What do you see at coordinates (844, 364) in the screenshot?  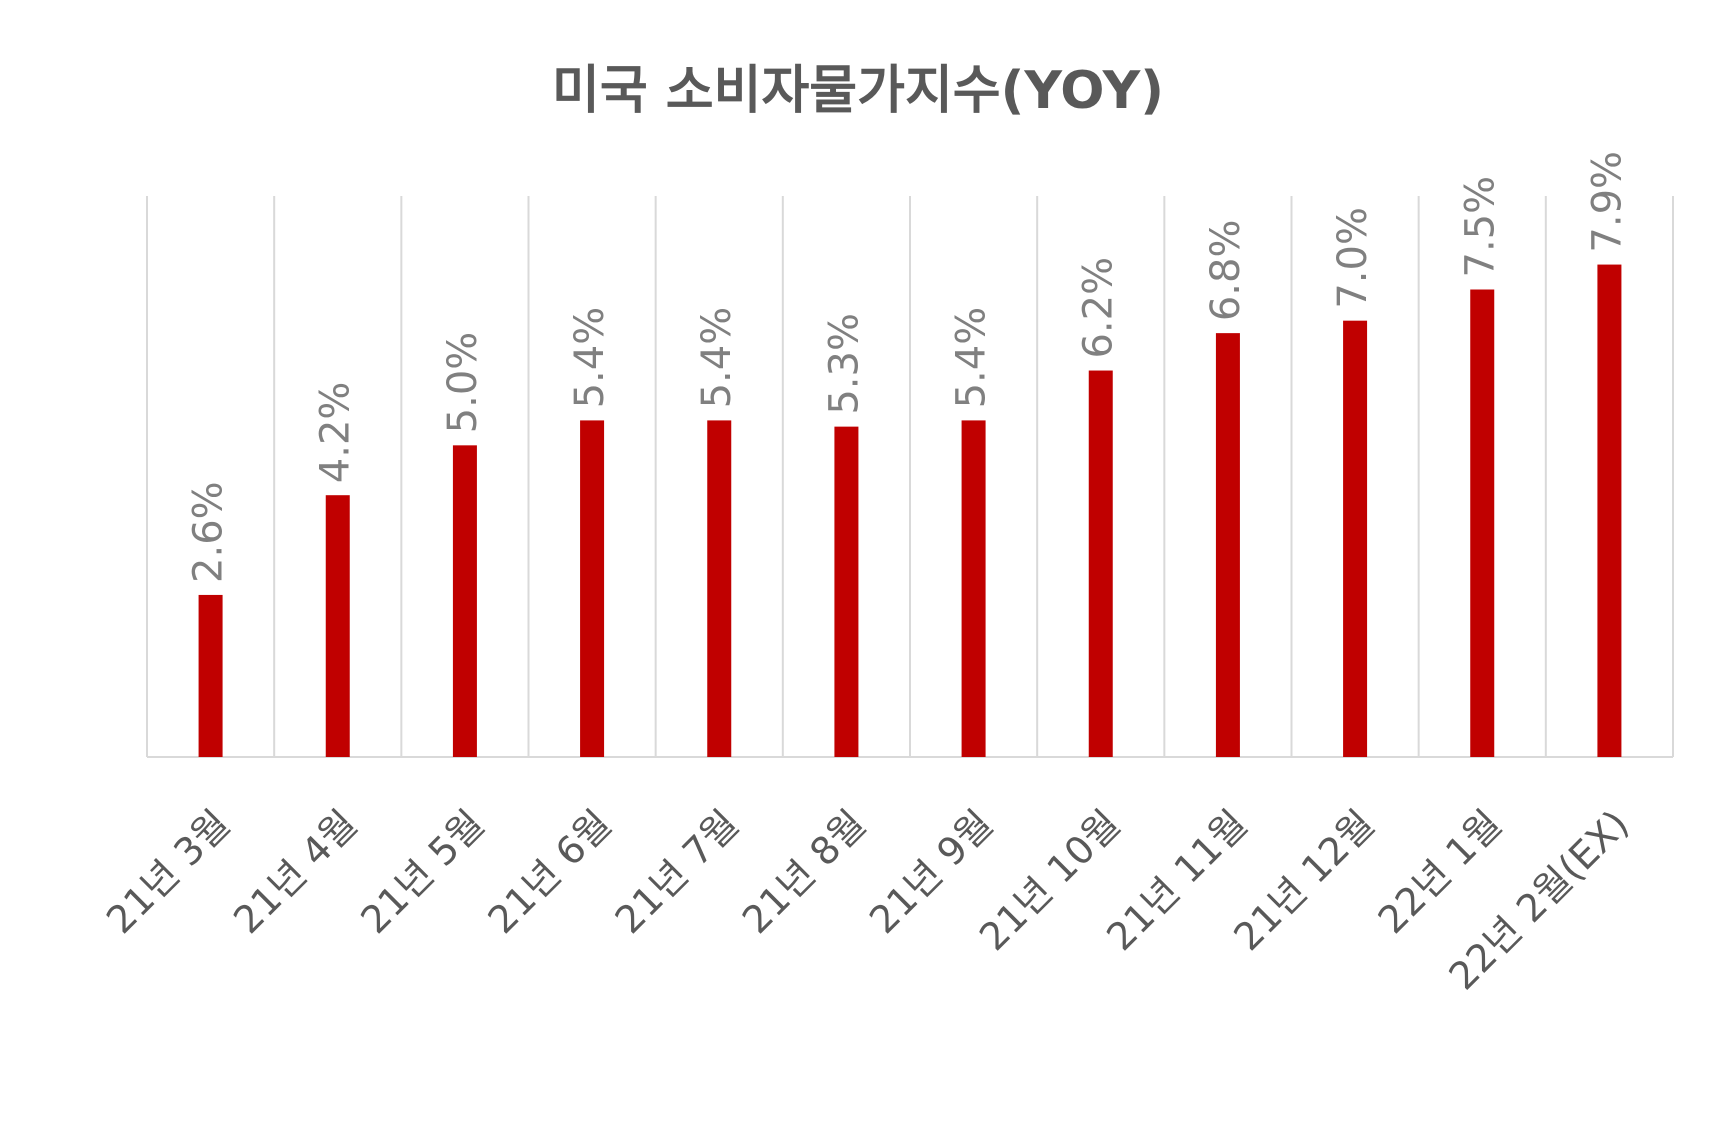 I see `value-label: 5.3%` at bounding box center [844, 364].